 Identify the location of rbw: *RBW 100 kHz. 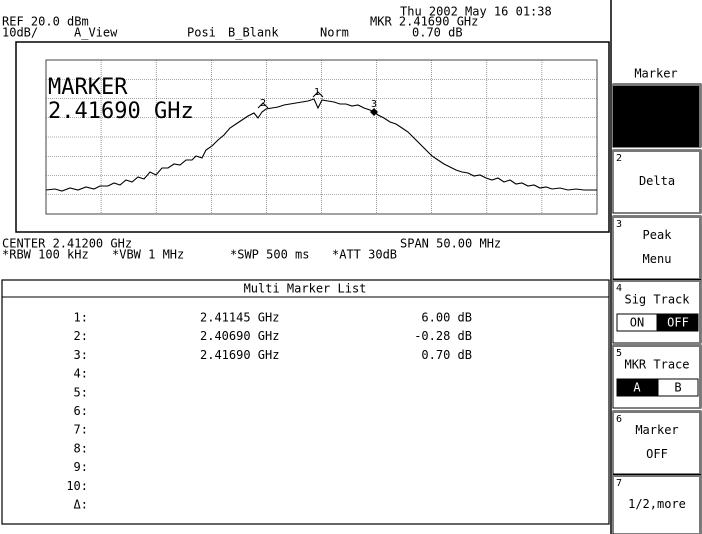
(45, 255).